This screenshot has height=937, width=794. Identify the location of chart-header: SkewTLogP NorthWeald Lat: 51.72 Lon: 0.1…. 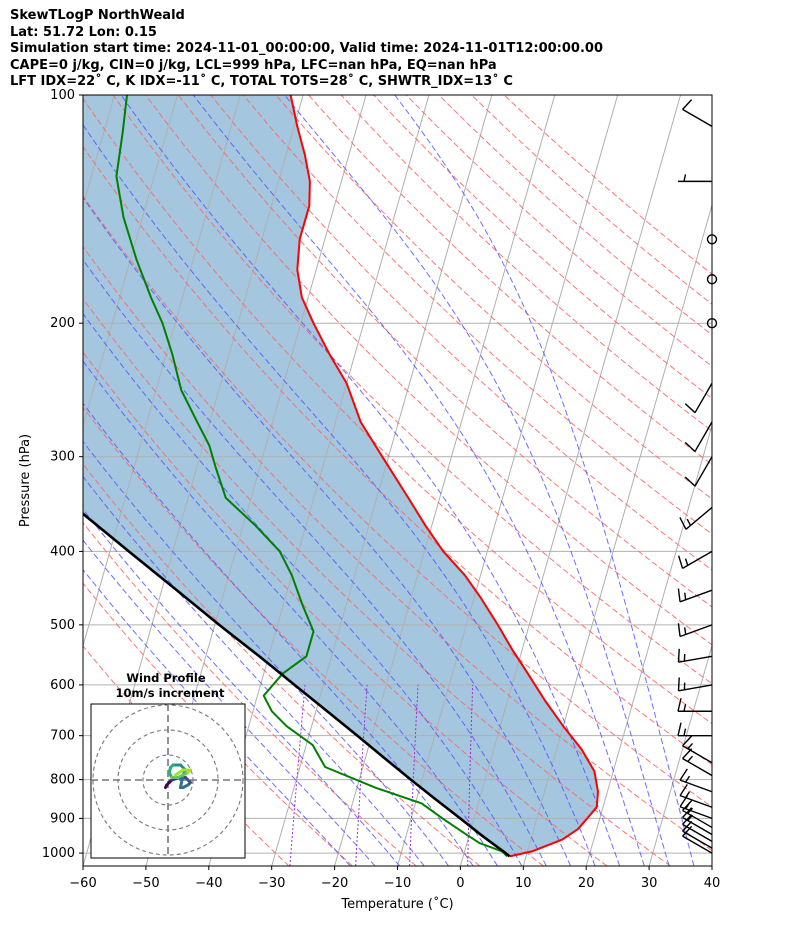
(306, 49).